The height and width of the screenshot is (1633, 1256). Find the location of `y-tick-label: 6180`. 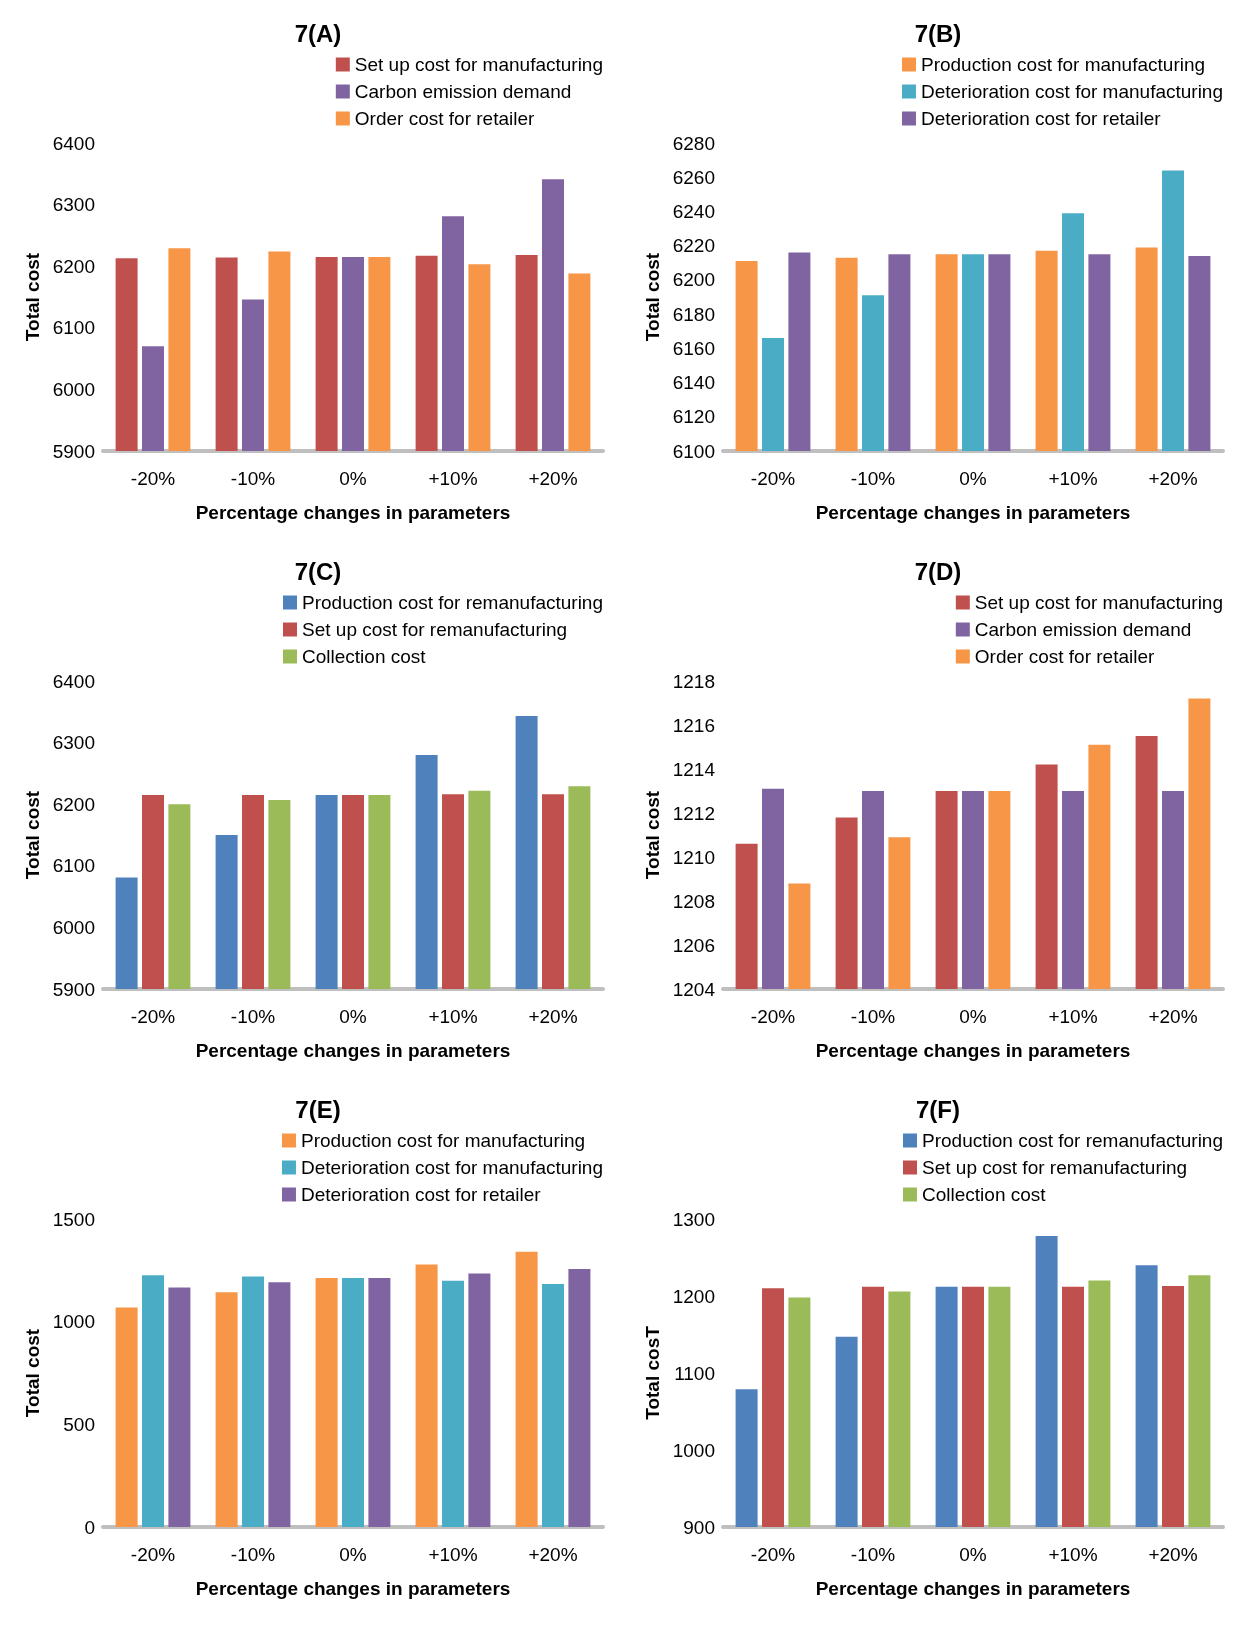

y-tick-label: 6180 is located at coordinates (693, 314).